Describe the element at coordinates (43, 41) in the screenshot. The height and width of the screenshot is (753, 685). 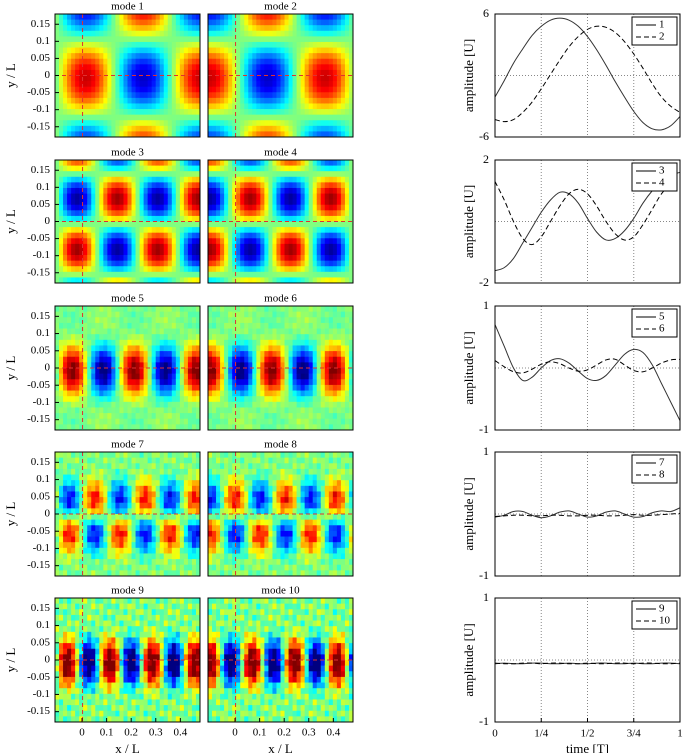
I see `y-tick-label: 0.1` at that location.